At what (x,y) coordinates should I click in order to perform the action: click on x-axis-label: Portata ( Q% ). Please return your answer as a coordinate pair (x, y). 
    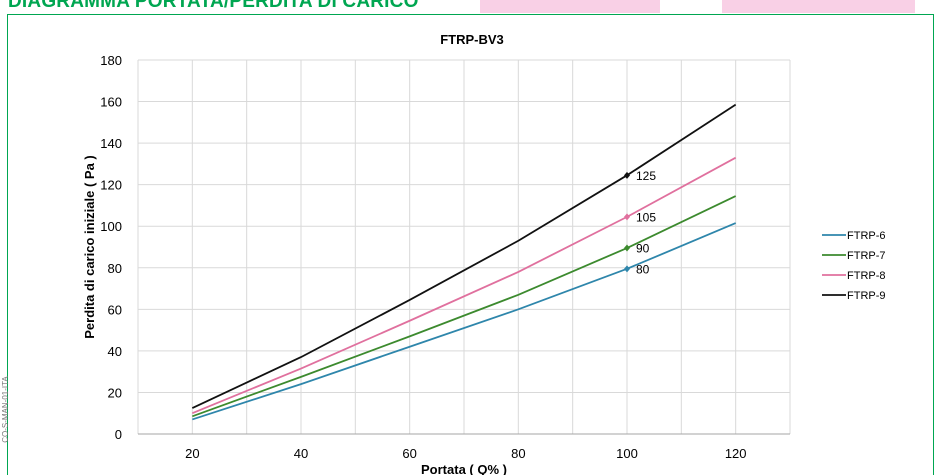
    Looking at the image, I should click on (464, 468).